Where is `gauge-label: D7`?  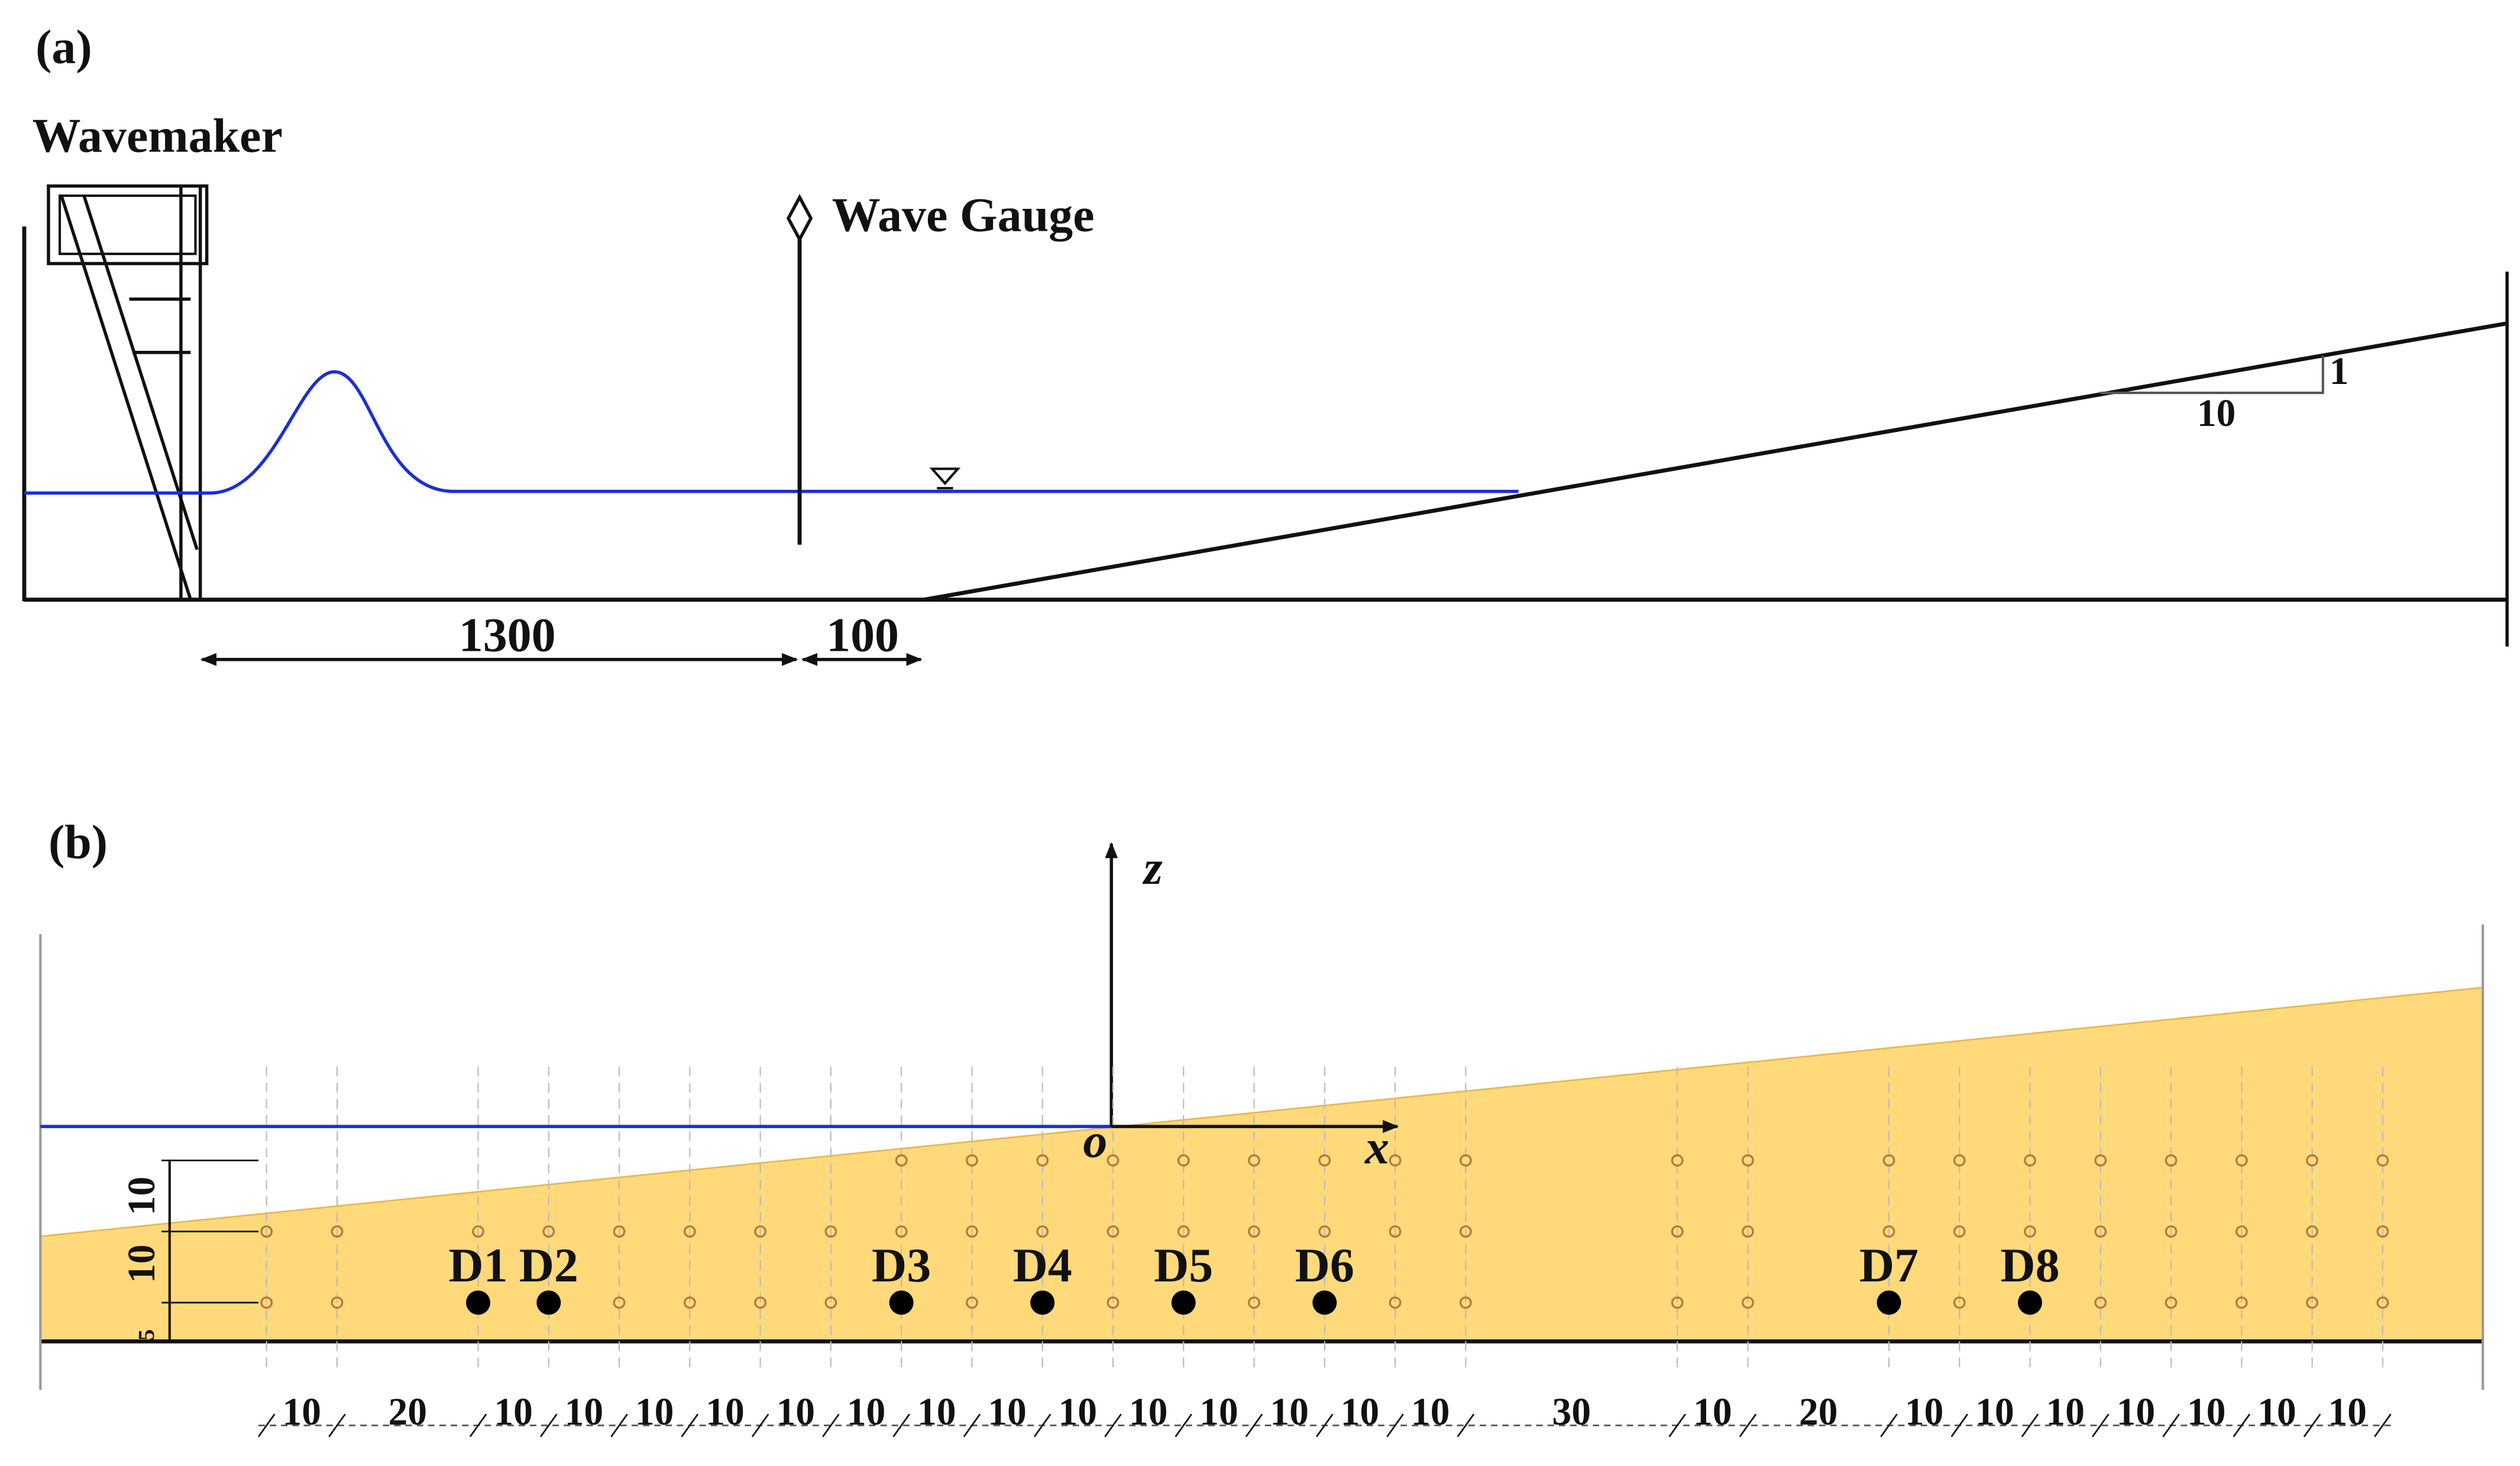
gauge-label: D7 is located at coordinates (1889, 1265).